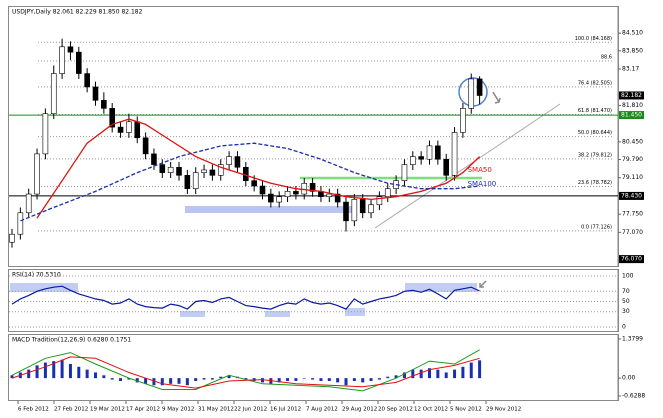 Image resolution: width=663 pixels, height=418 pixels. I want to click on fib-label: 76.4 (82.505), so click(595, 83).